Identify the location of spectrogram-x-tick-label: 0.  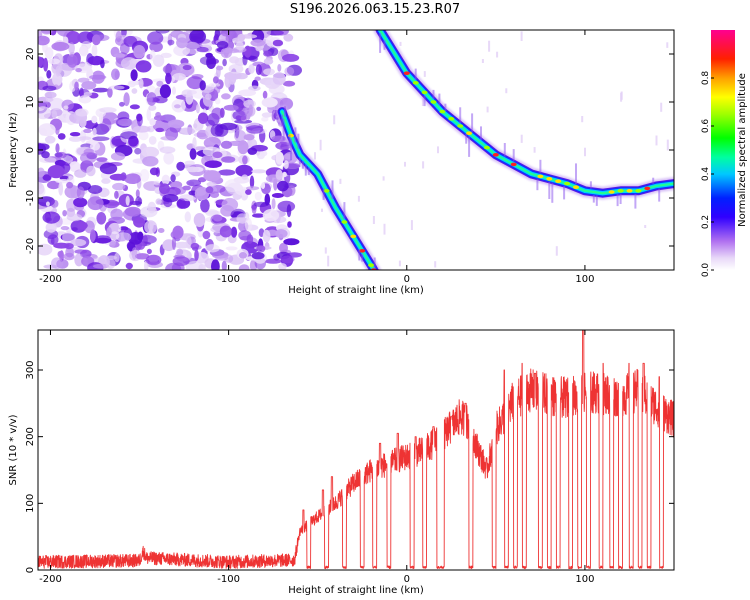
(407, 279).